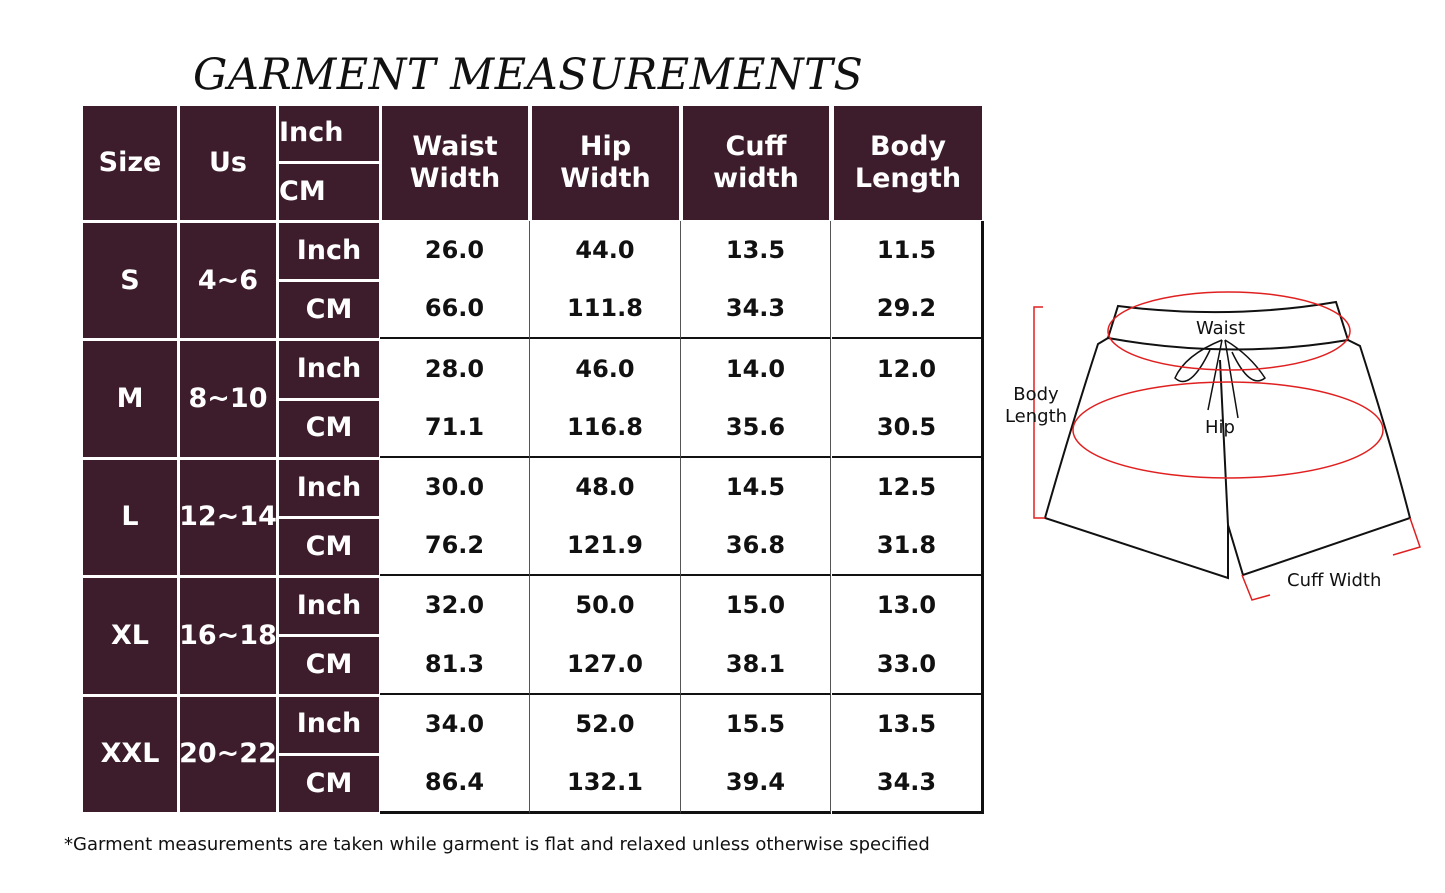 The image size is (1445, 893). I want to click on measurement-cell: 38.1, so click(756, 665).